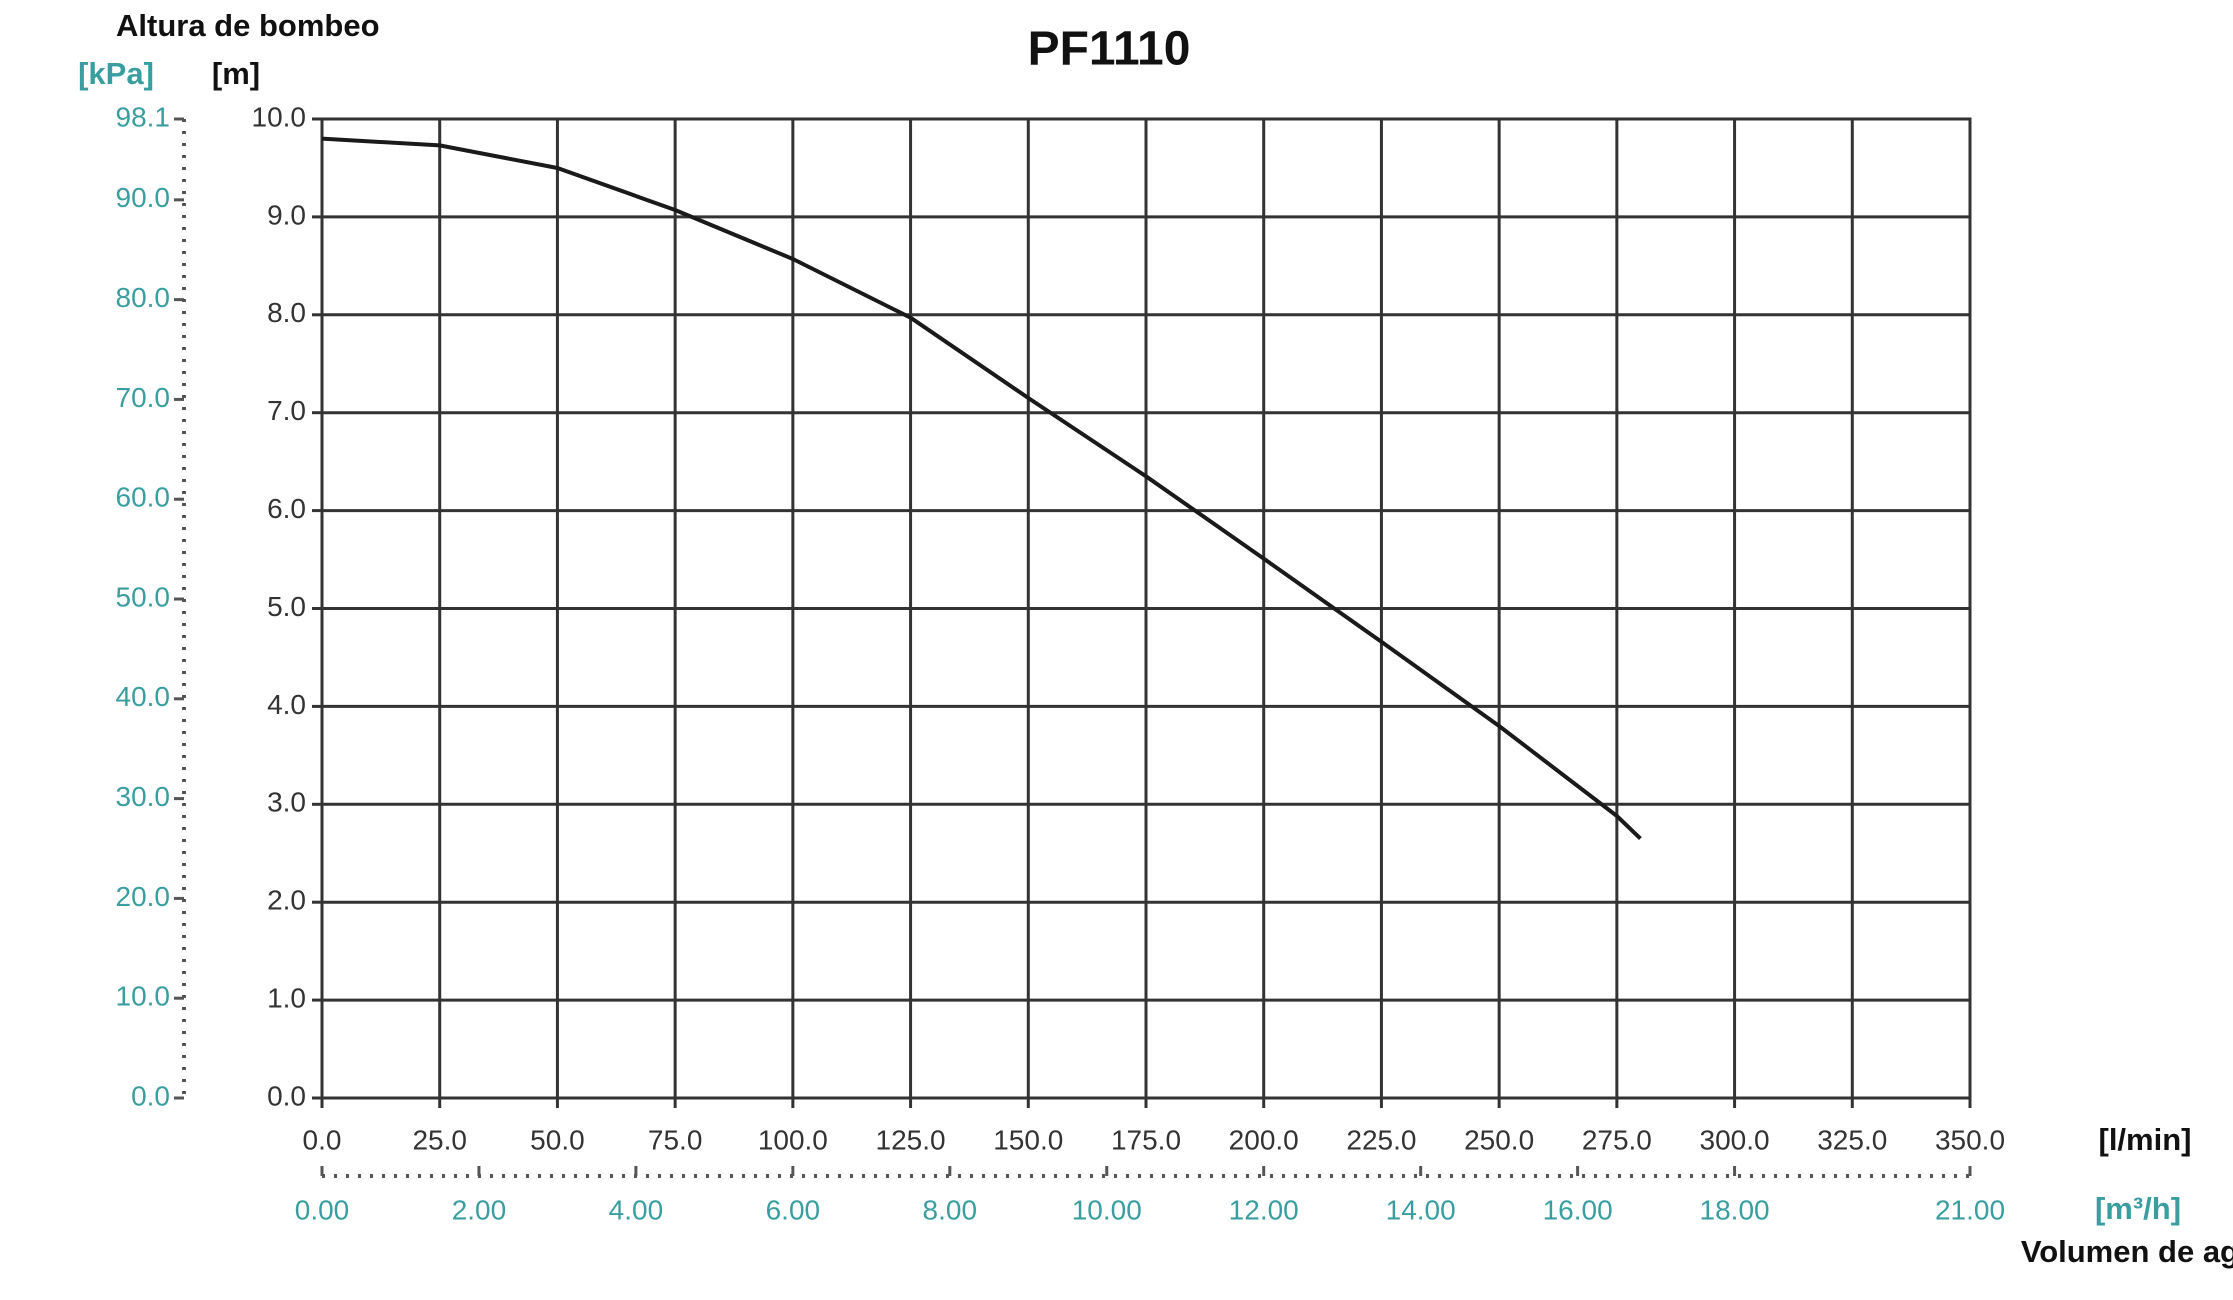 This screenshot has width=2233, height=1300. What do you see at coordinates (636, 1209) in the screenshot?
I see `x2-tick-label: 4.00` at bounding box center [636, 1209].